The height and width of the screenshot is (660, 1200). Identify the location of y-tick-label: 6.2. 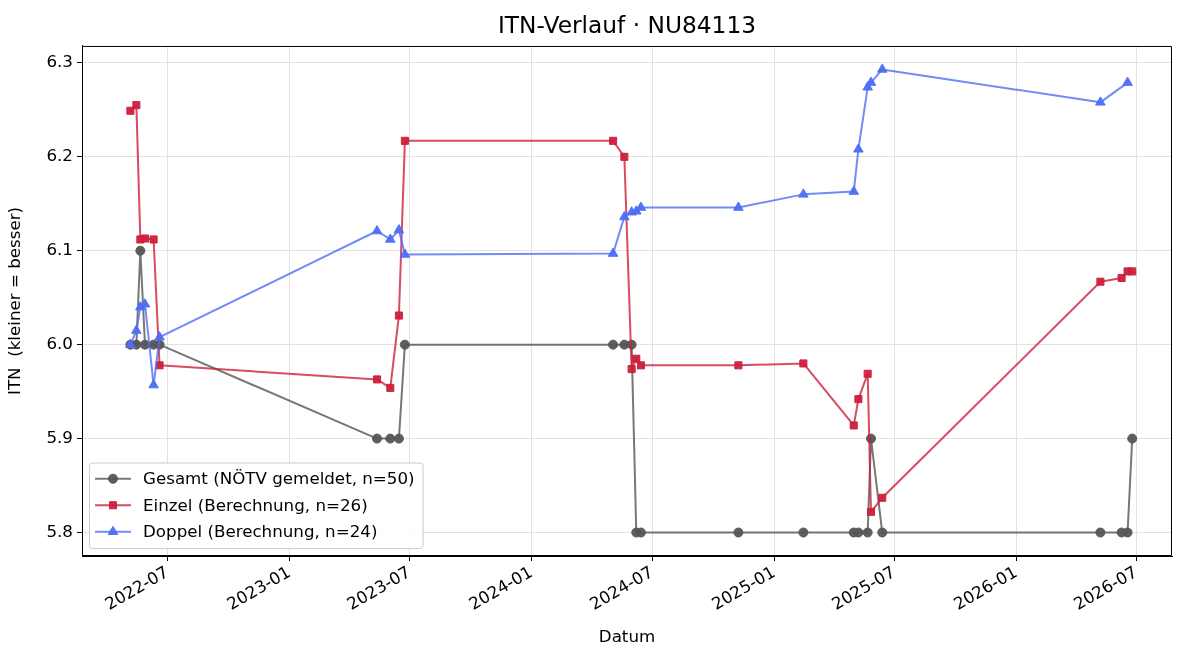
(59, 155).